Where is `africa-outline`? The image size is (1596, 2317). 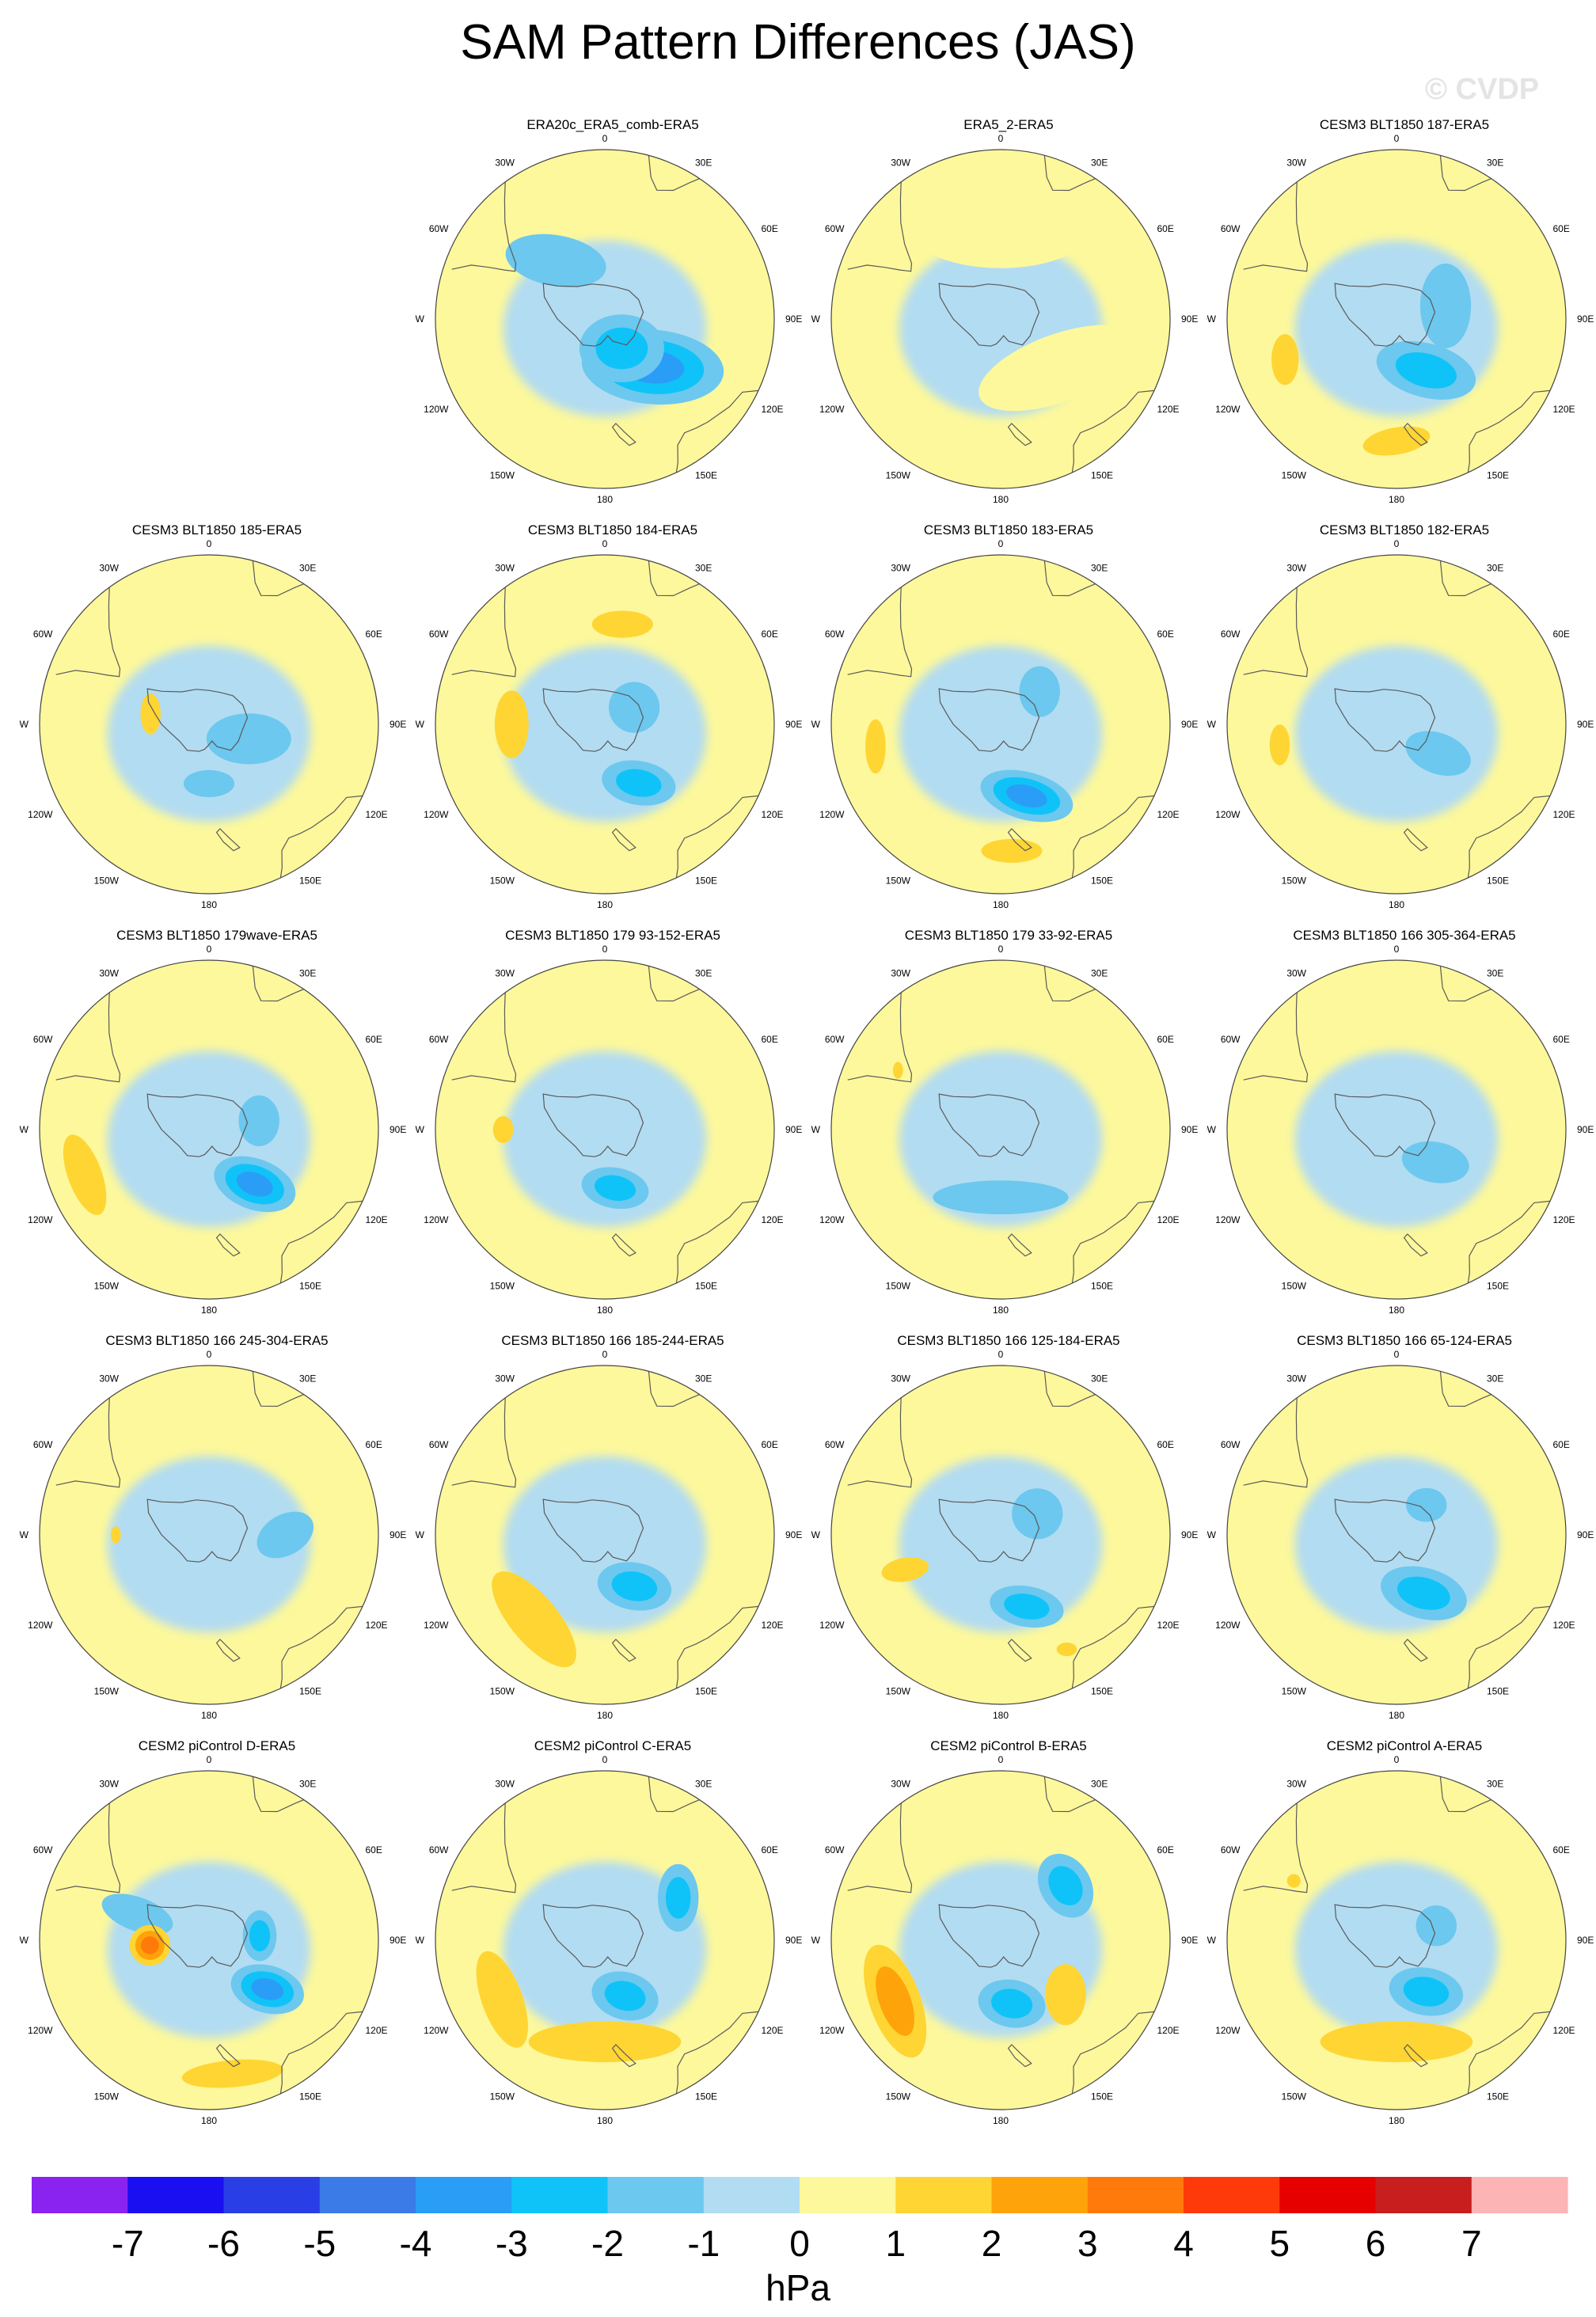 africa-outline is located at coordinates (278, 1795).